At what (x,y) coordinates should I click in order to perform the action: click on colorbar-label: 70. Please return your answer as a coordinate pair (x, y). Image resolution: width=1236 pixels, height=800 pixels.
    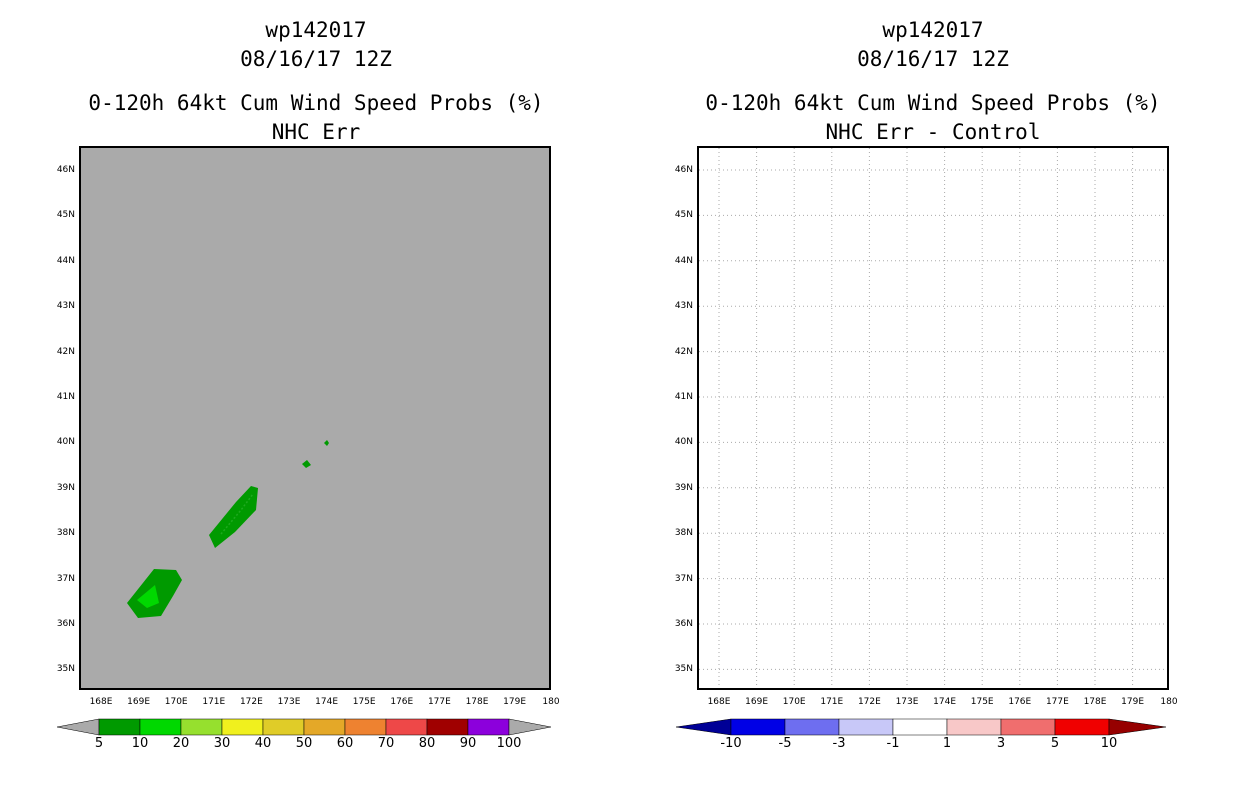
    Looking at the image, I should click on (386, 743).